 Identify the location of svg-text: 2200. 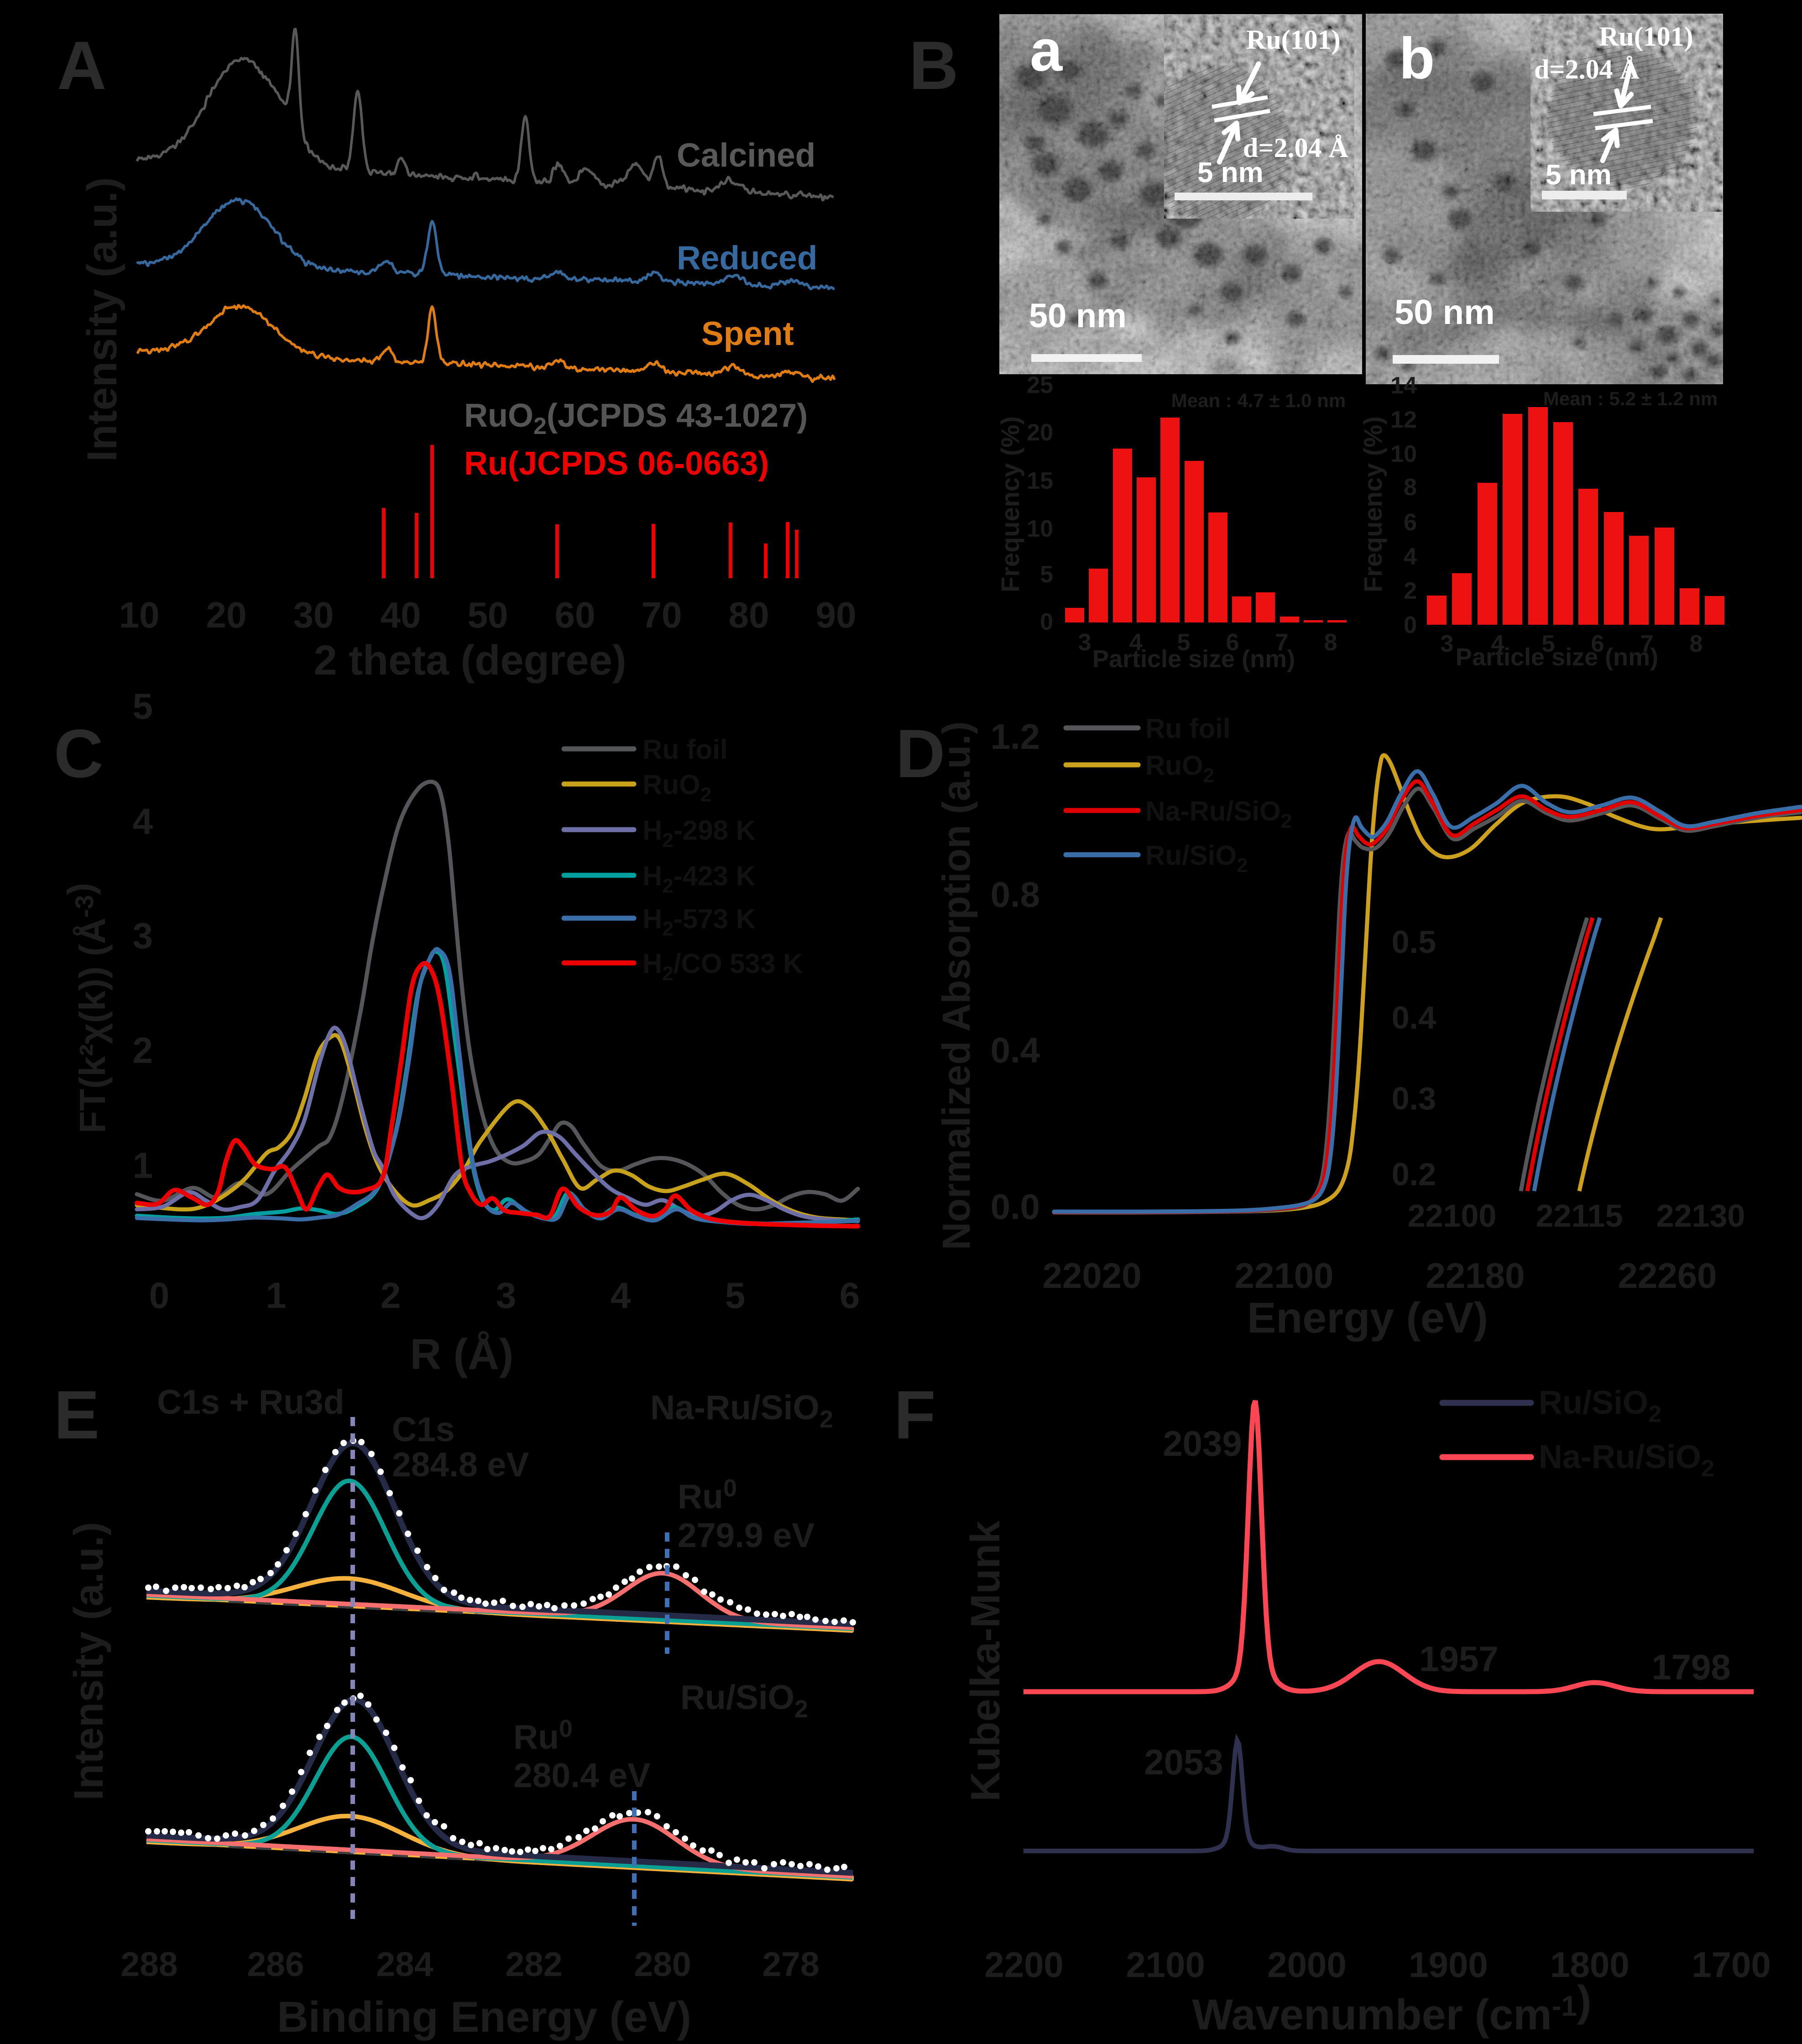
(1024, 1965).